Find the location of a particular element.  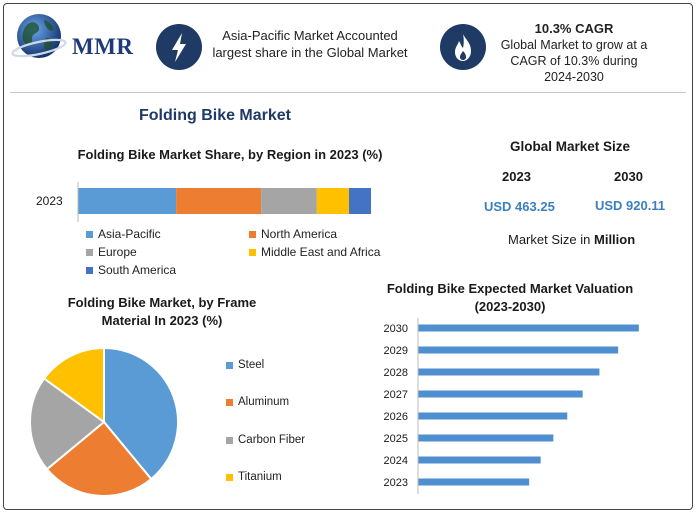

market-size-unit: Million is located at coordinates (615, 239).